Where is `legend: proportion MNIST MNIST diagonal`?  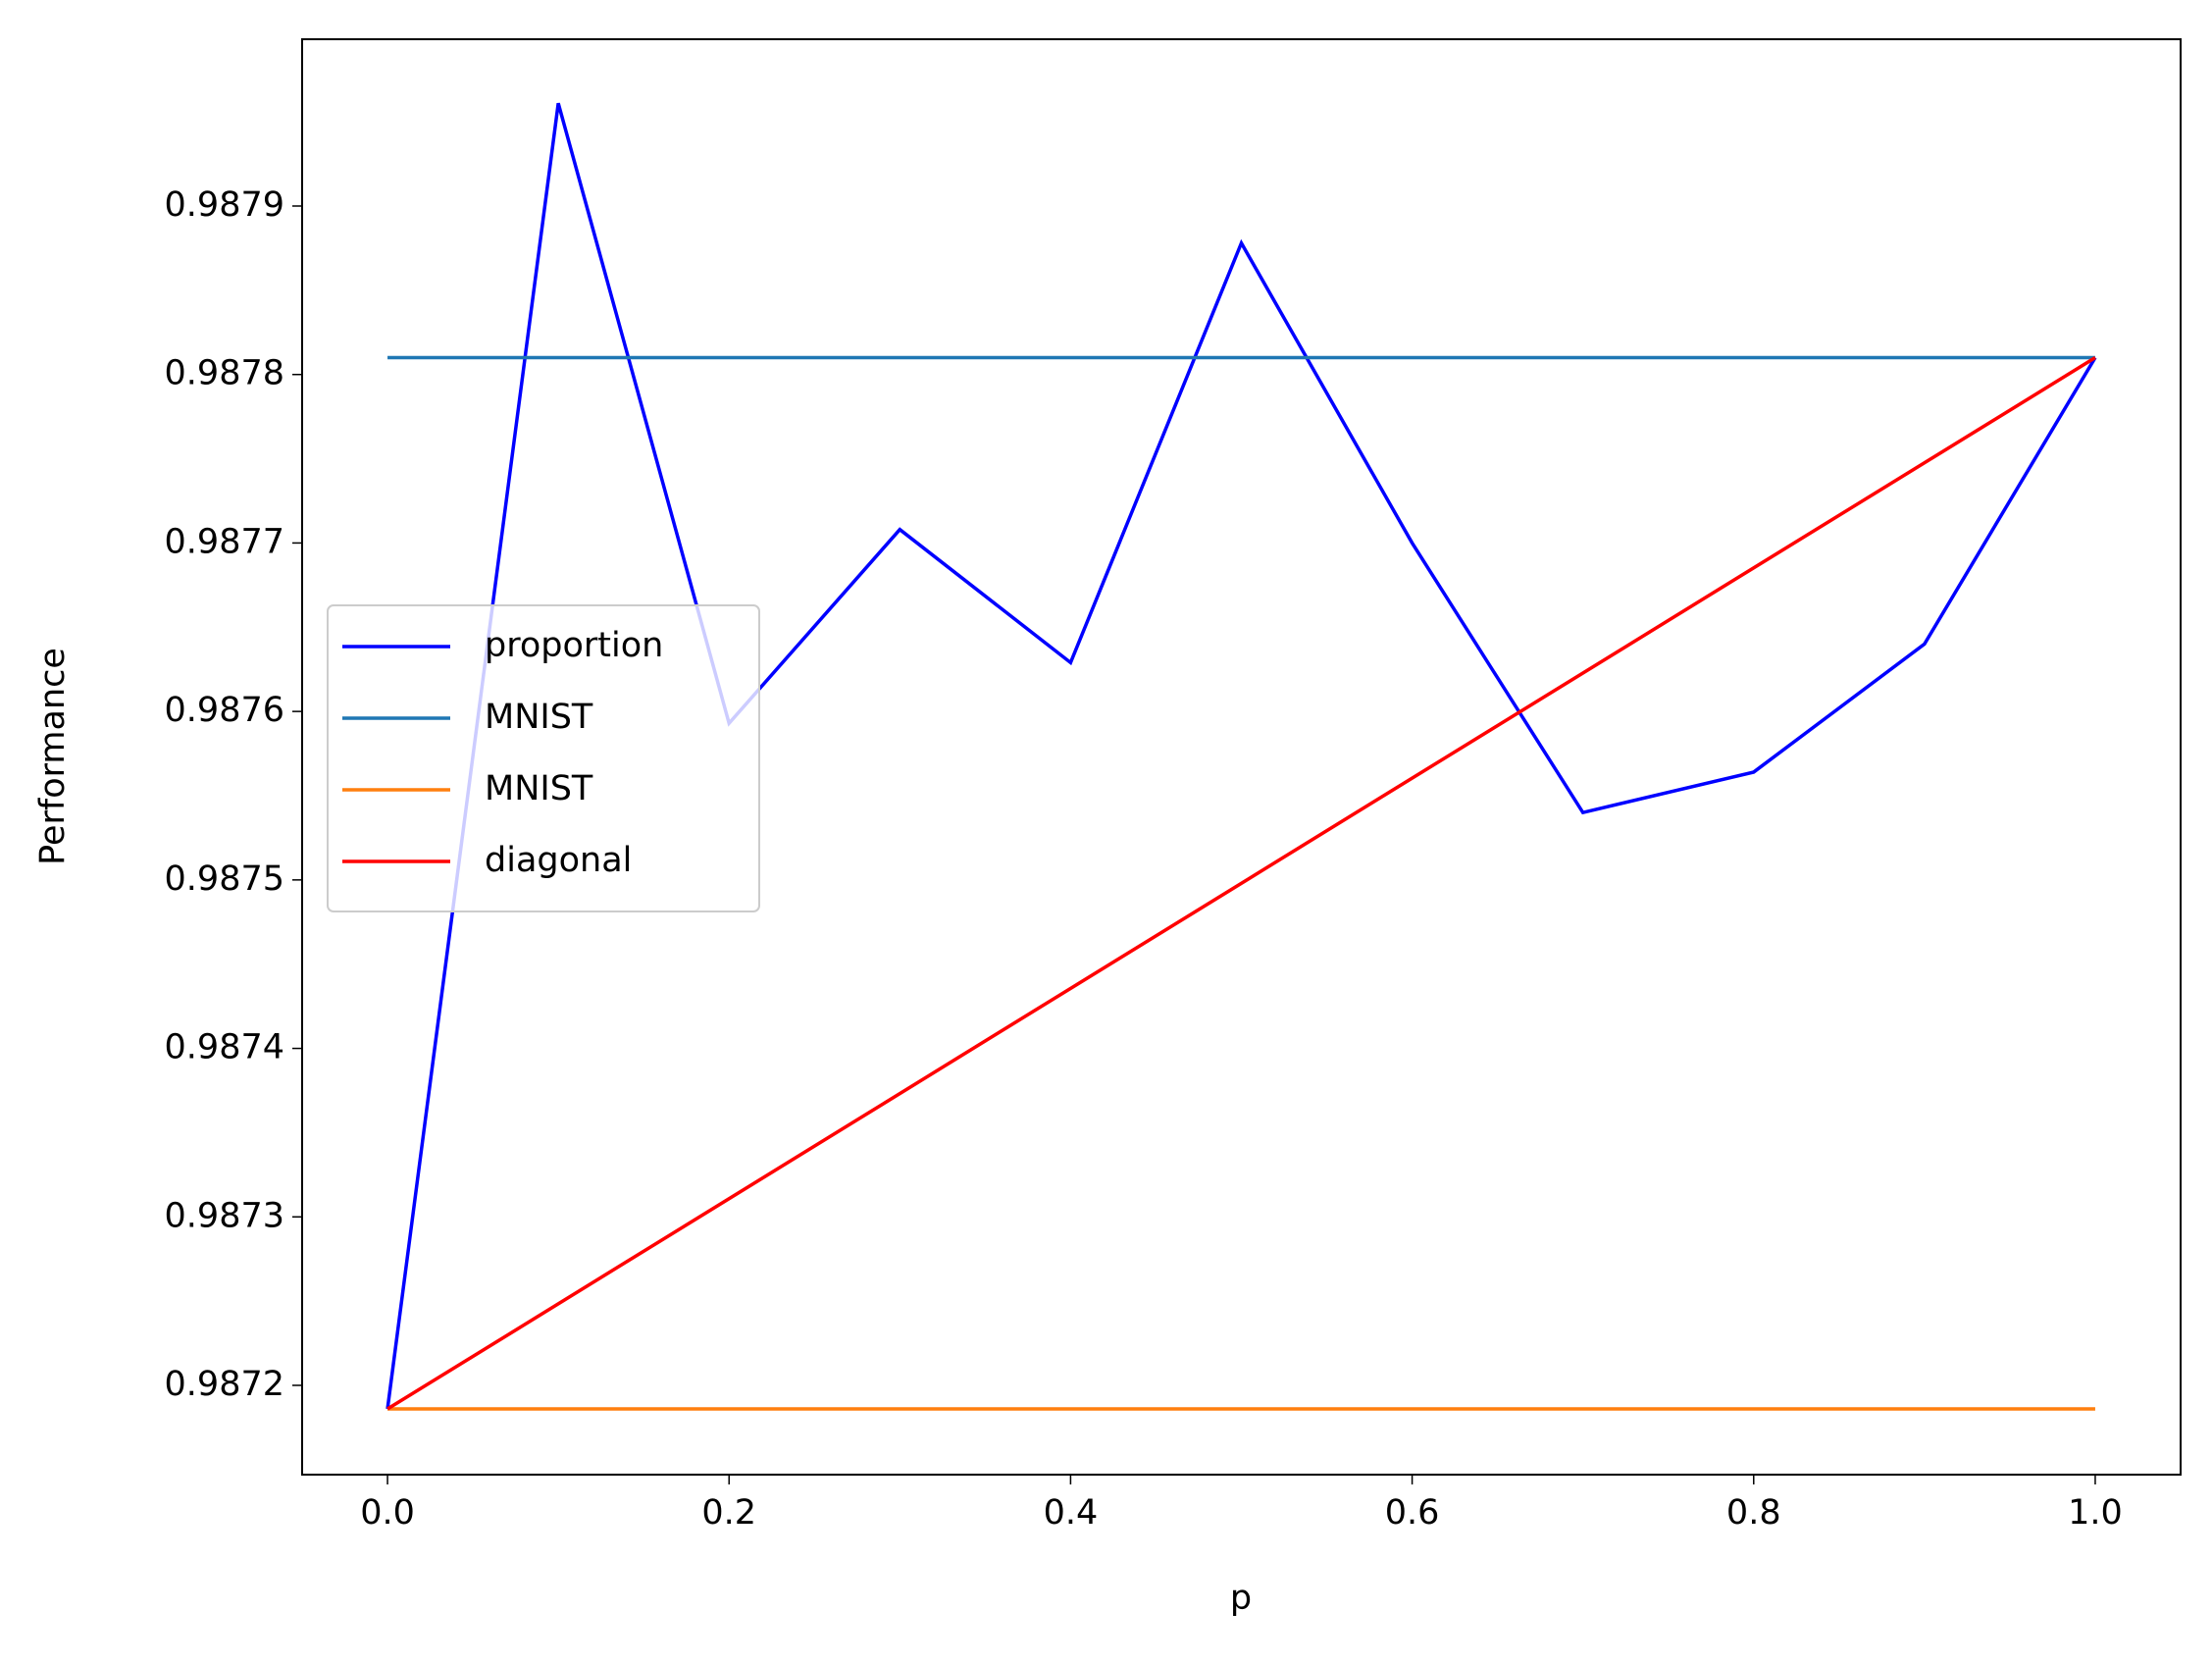 legend: proportion MNIST MNIST diagonal is located at coordinates (543, 758).